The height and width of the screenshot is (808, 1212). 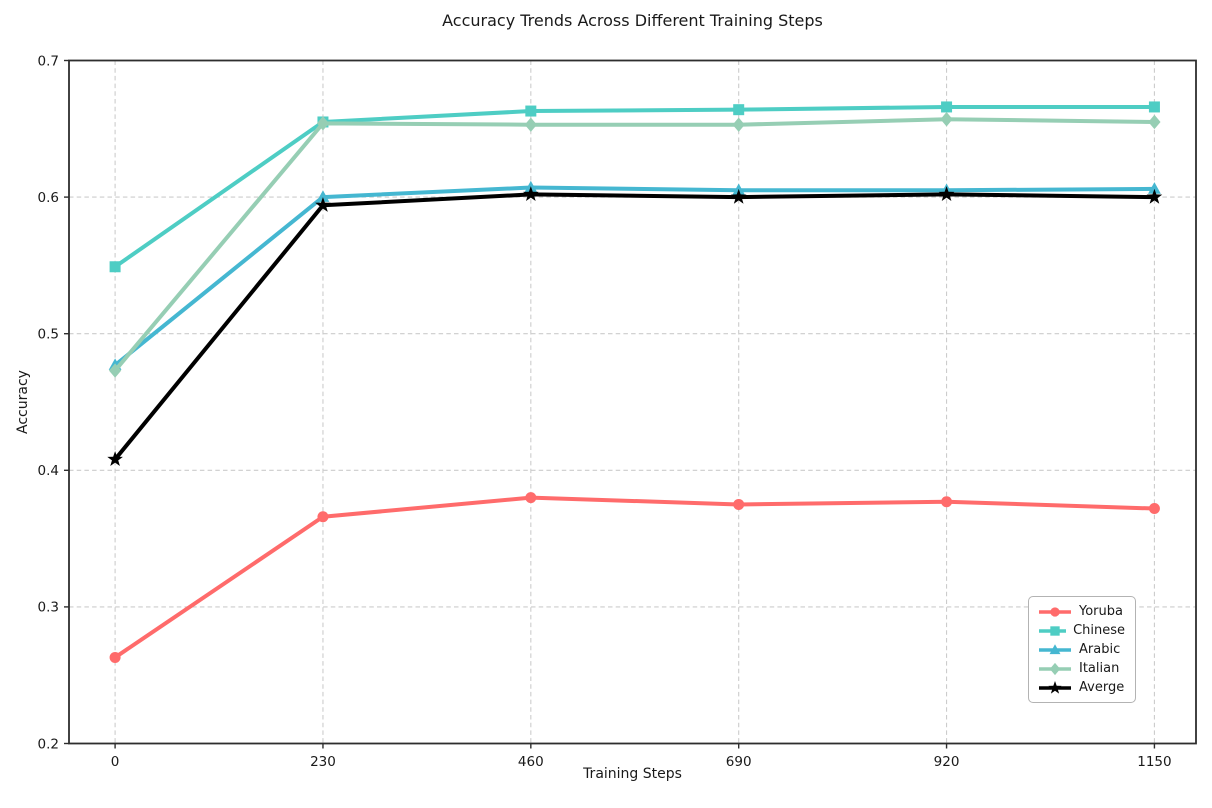 What do you see at coordinates (1154, 762) in the screenshot?
I see `x-tick-label: 1150` at bounding box center [1154, 762].